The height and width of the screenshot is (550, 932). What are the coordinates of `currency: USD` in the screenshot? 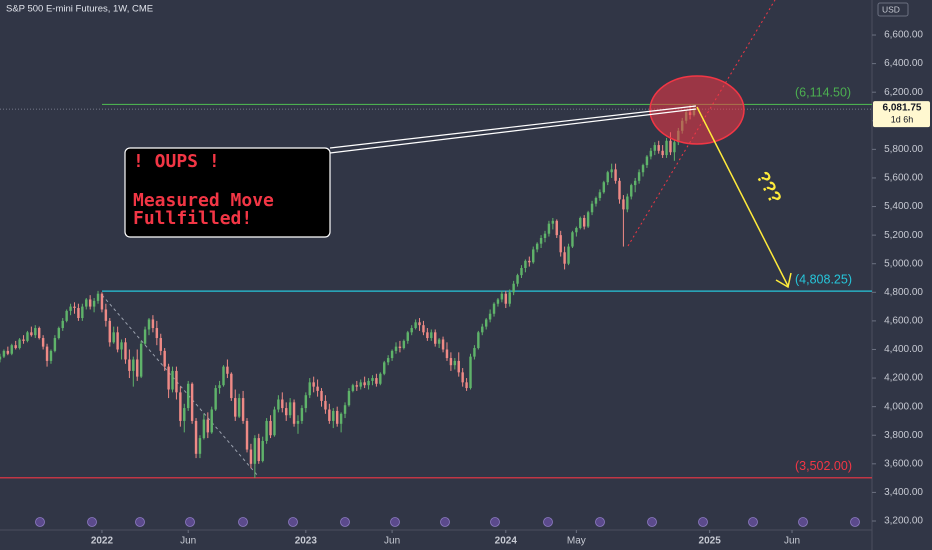 It's located at (891, 9).